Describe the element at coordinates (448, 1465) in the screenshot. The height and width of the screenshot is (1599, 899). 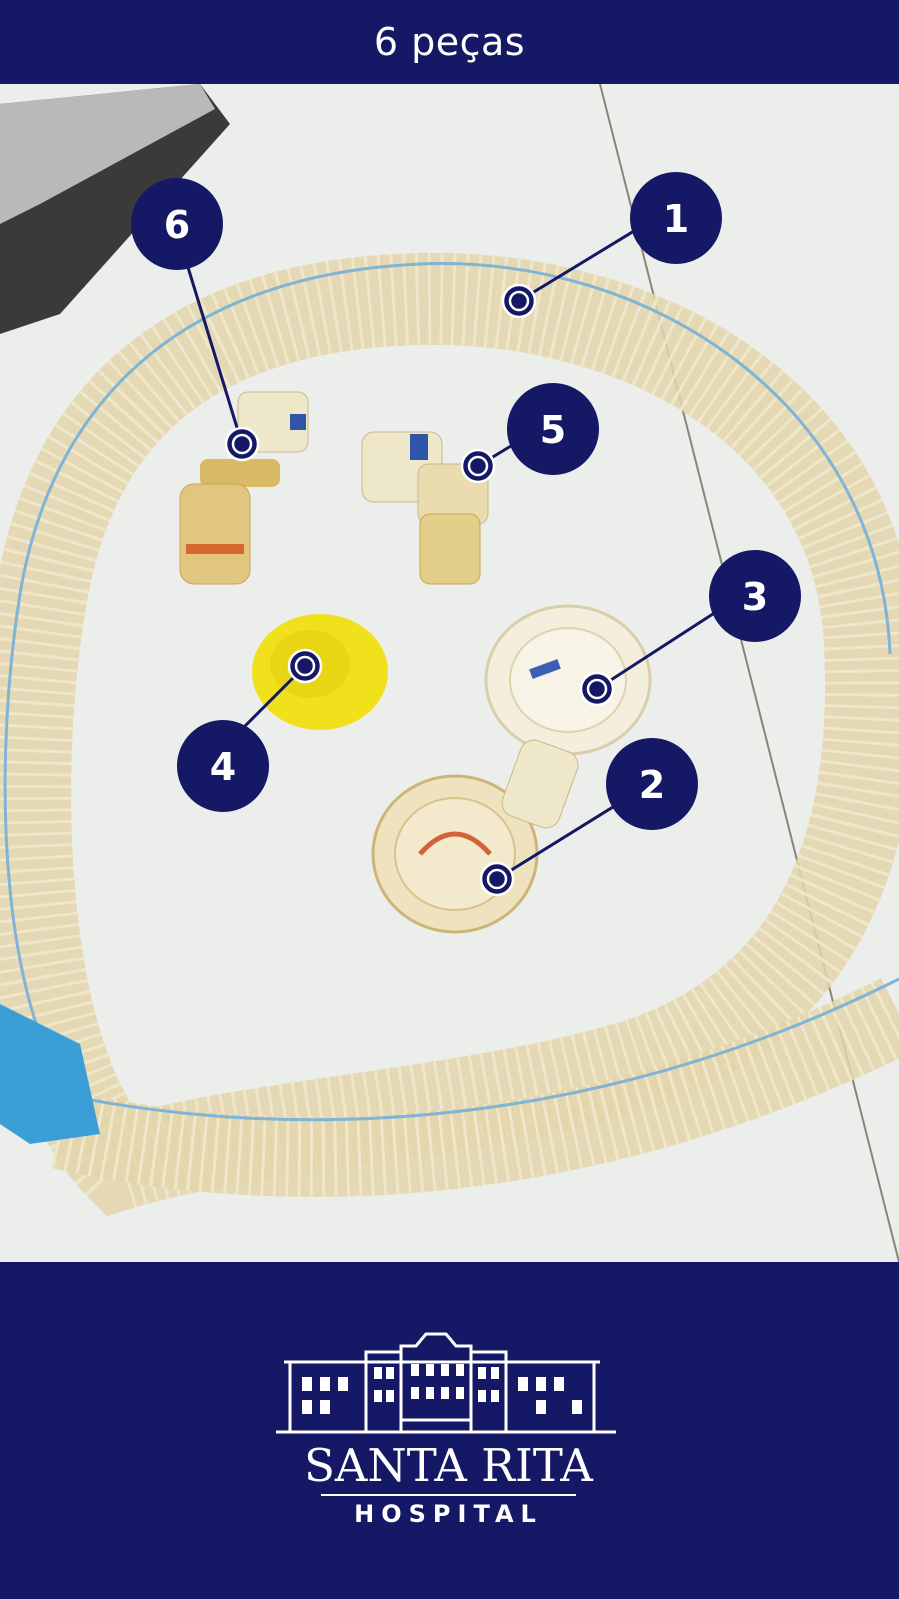
I see `logo-name: SANTA RITA` at that location.